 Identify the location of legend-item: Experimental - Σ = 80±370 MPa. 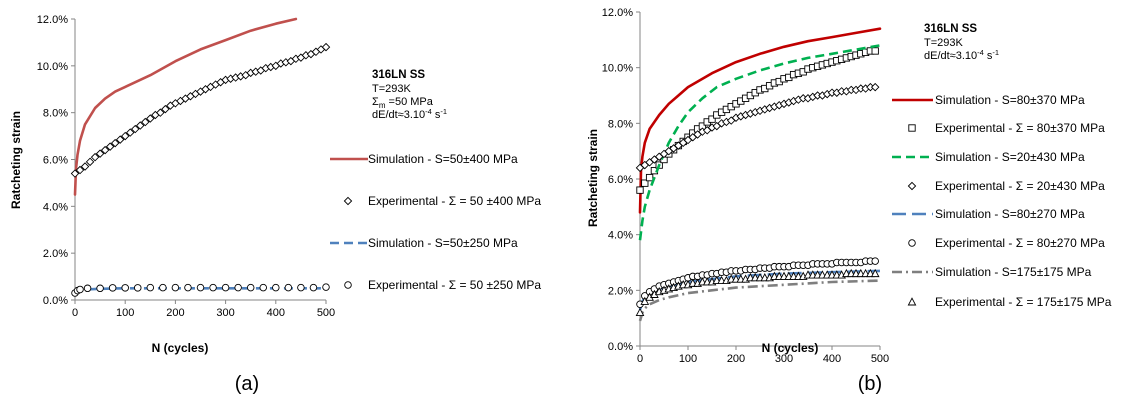
(1006, 128).